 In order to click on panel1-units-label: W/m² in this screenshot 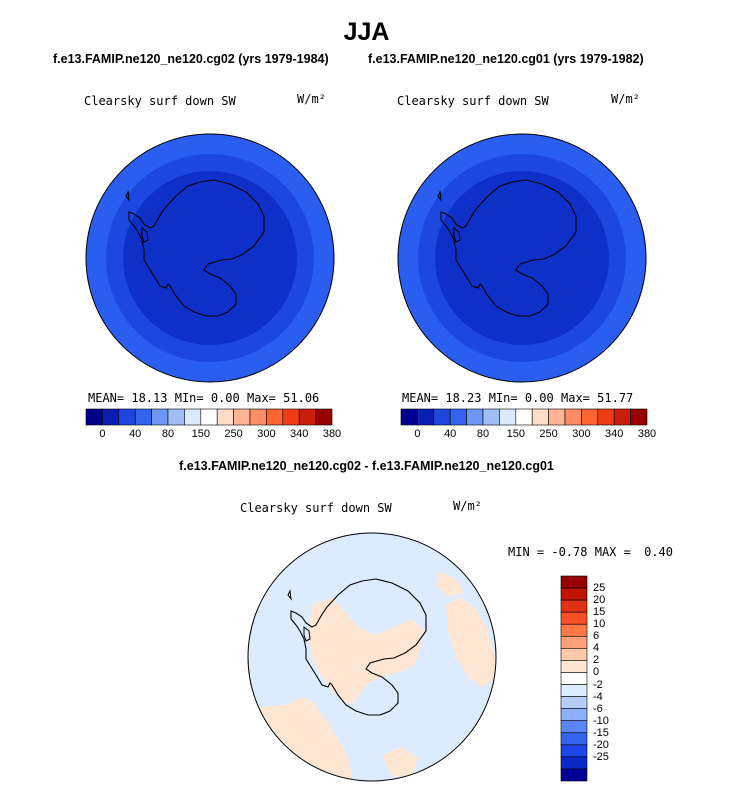, I will do `click(311, 99)`.